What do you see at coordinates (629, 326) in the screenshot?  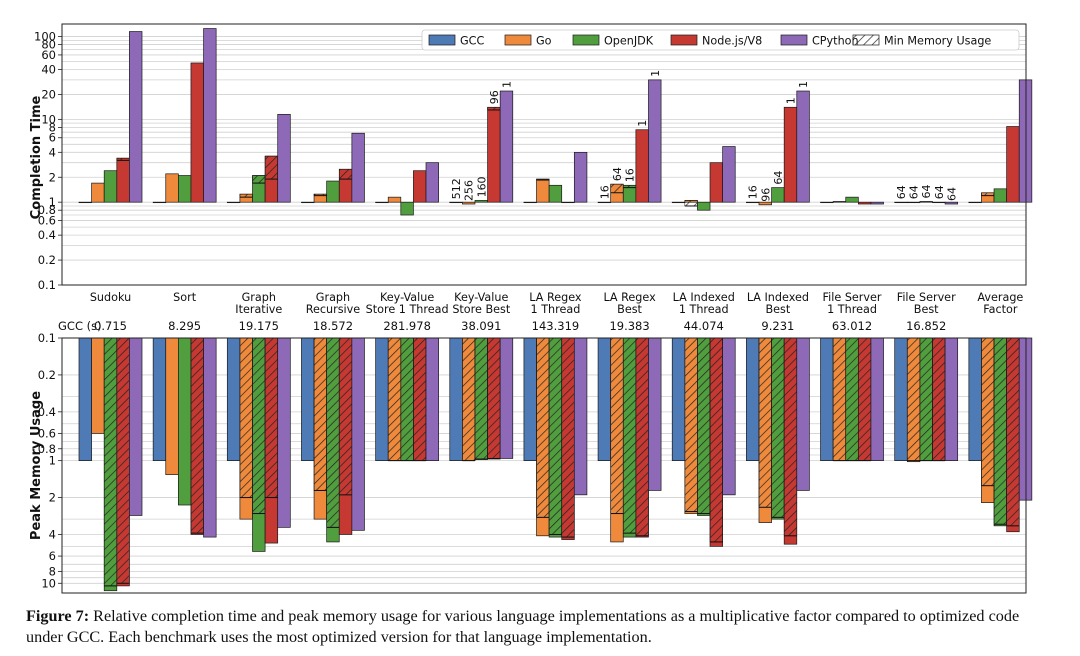 I see `gcc-seconds-value: 19.383` at bounding box center [629, 326].